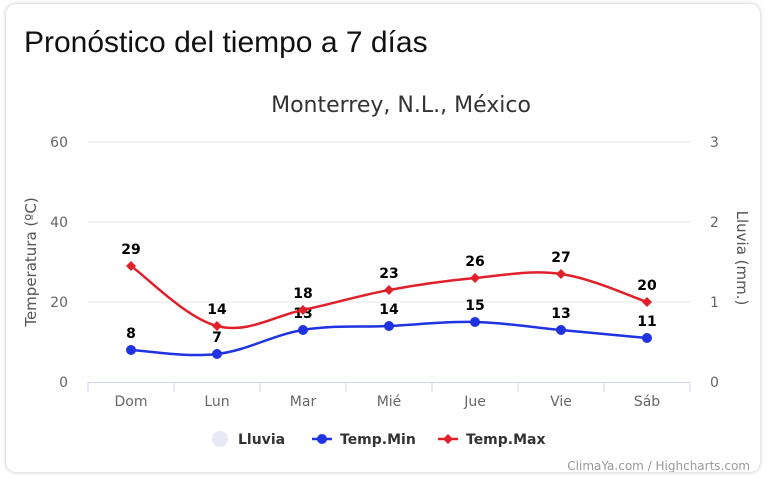 Image resolution: width=768 pixels, height=480 pixels. Describe the element at coordinates (742, 258) in the screenshot. I see `y-right-axis-title: Lluvia (mm.)` at that location.